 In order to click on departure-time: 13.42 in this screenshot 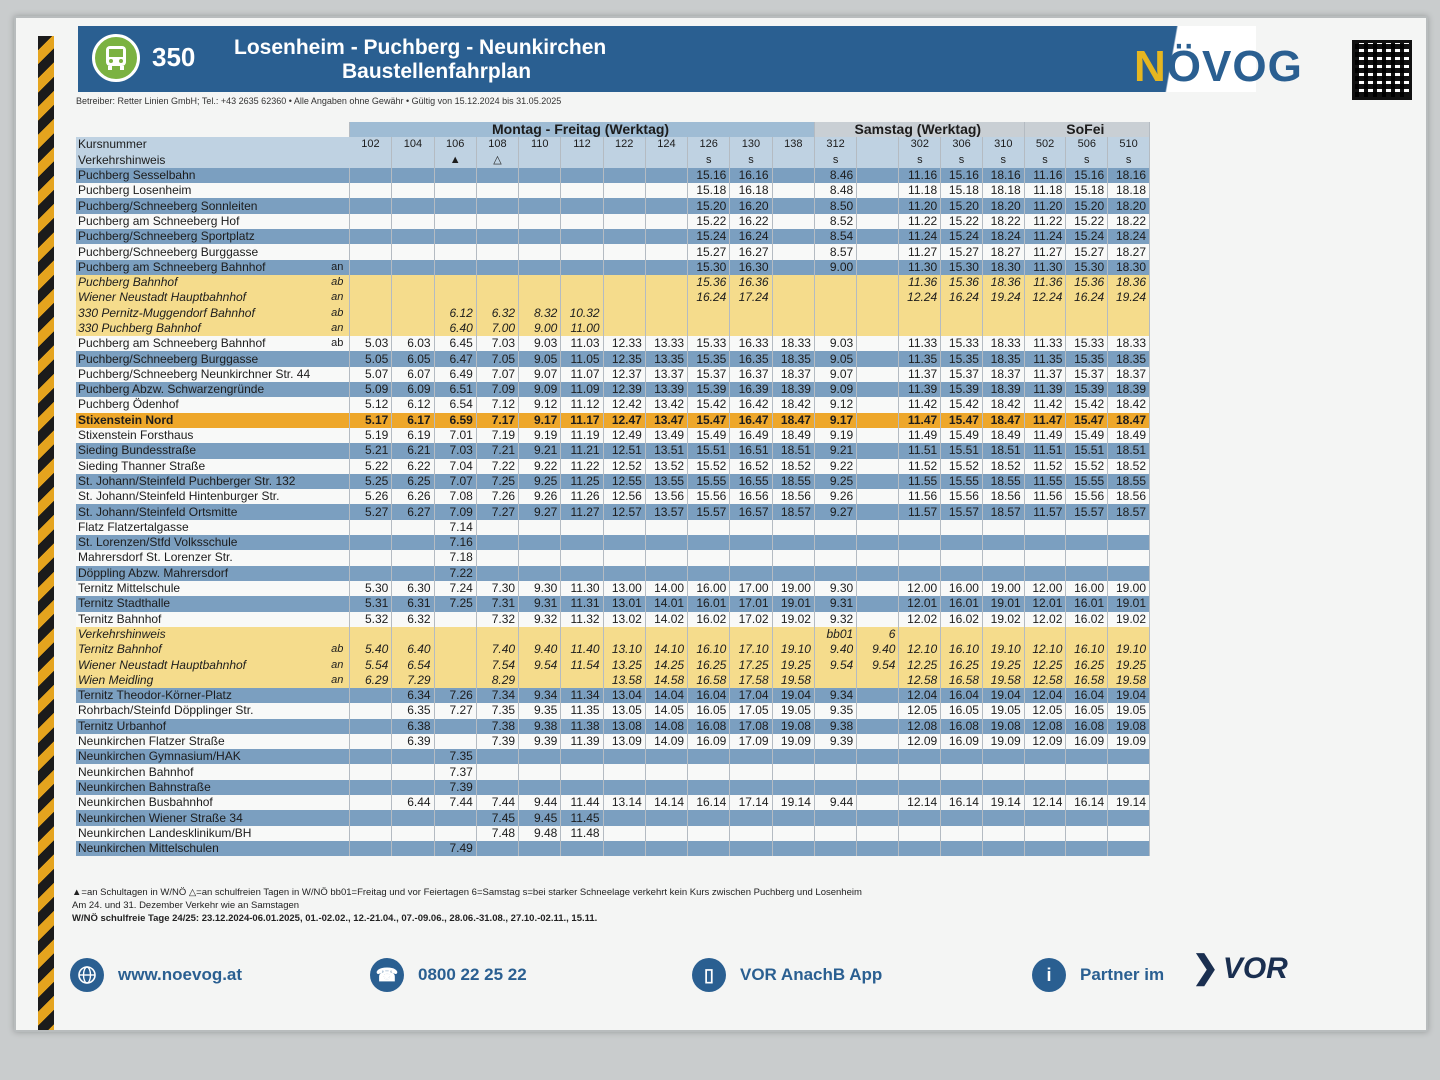, I will do `click(667, 405)`.